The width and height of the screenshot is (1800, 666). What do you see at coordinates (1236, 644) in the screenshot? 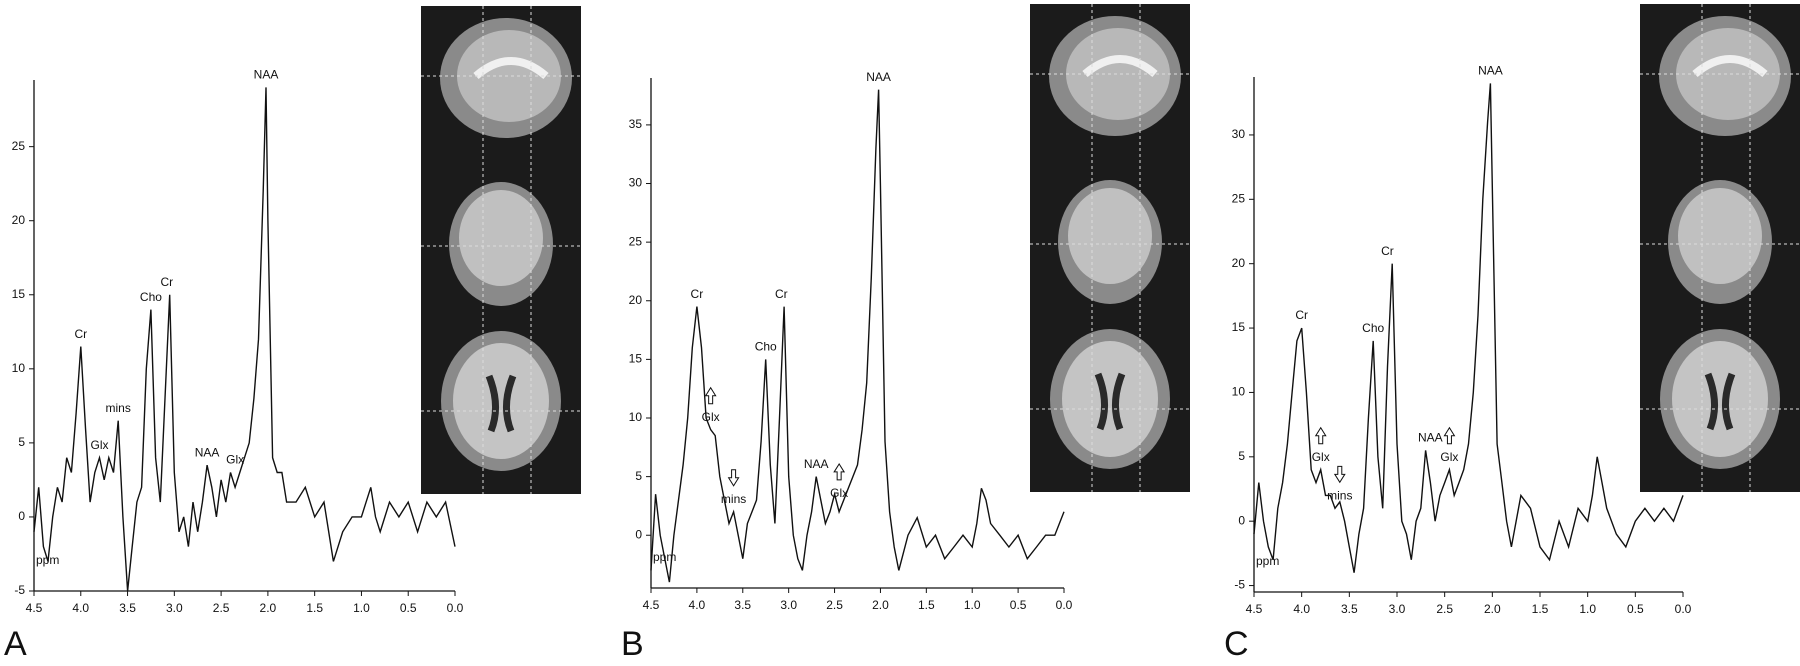
I see `panel-label: C` at bounding box center [1236, 644].